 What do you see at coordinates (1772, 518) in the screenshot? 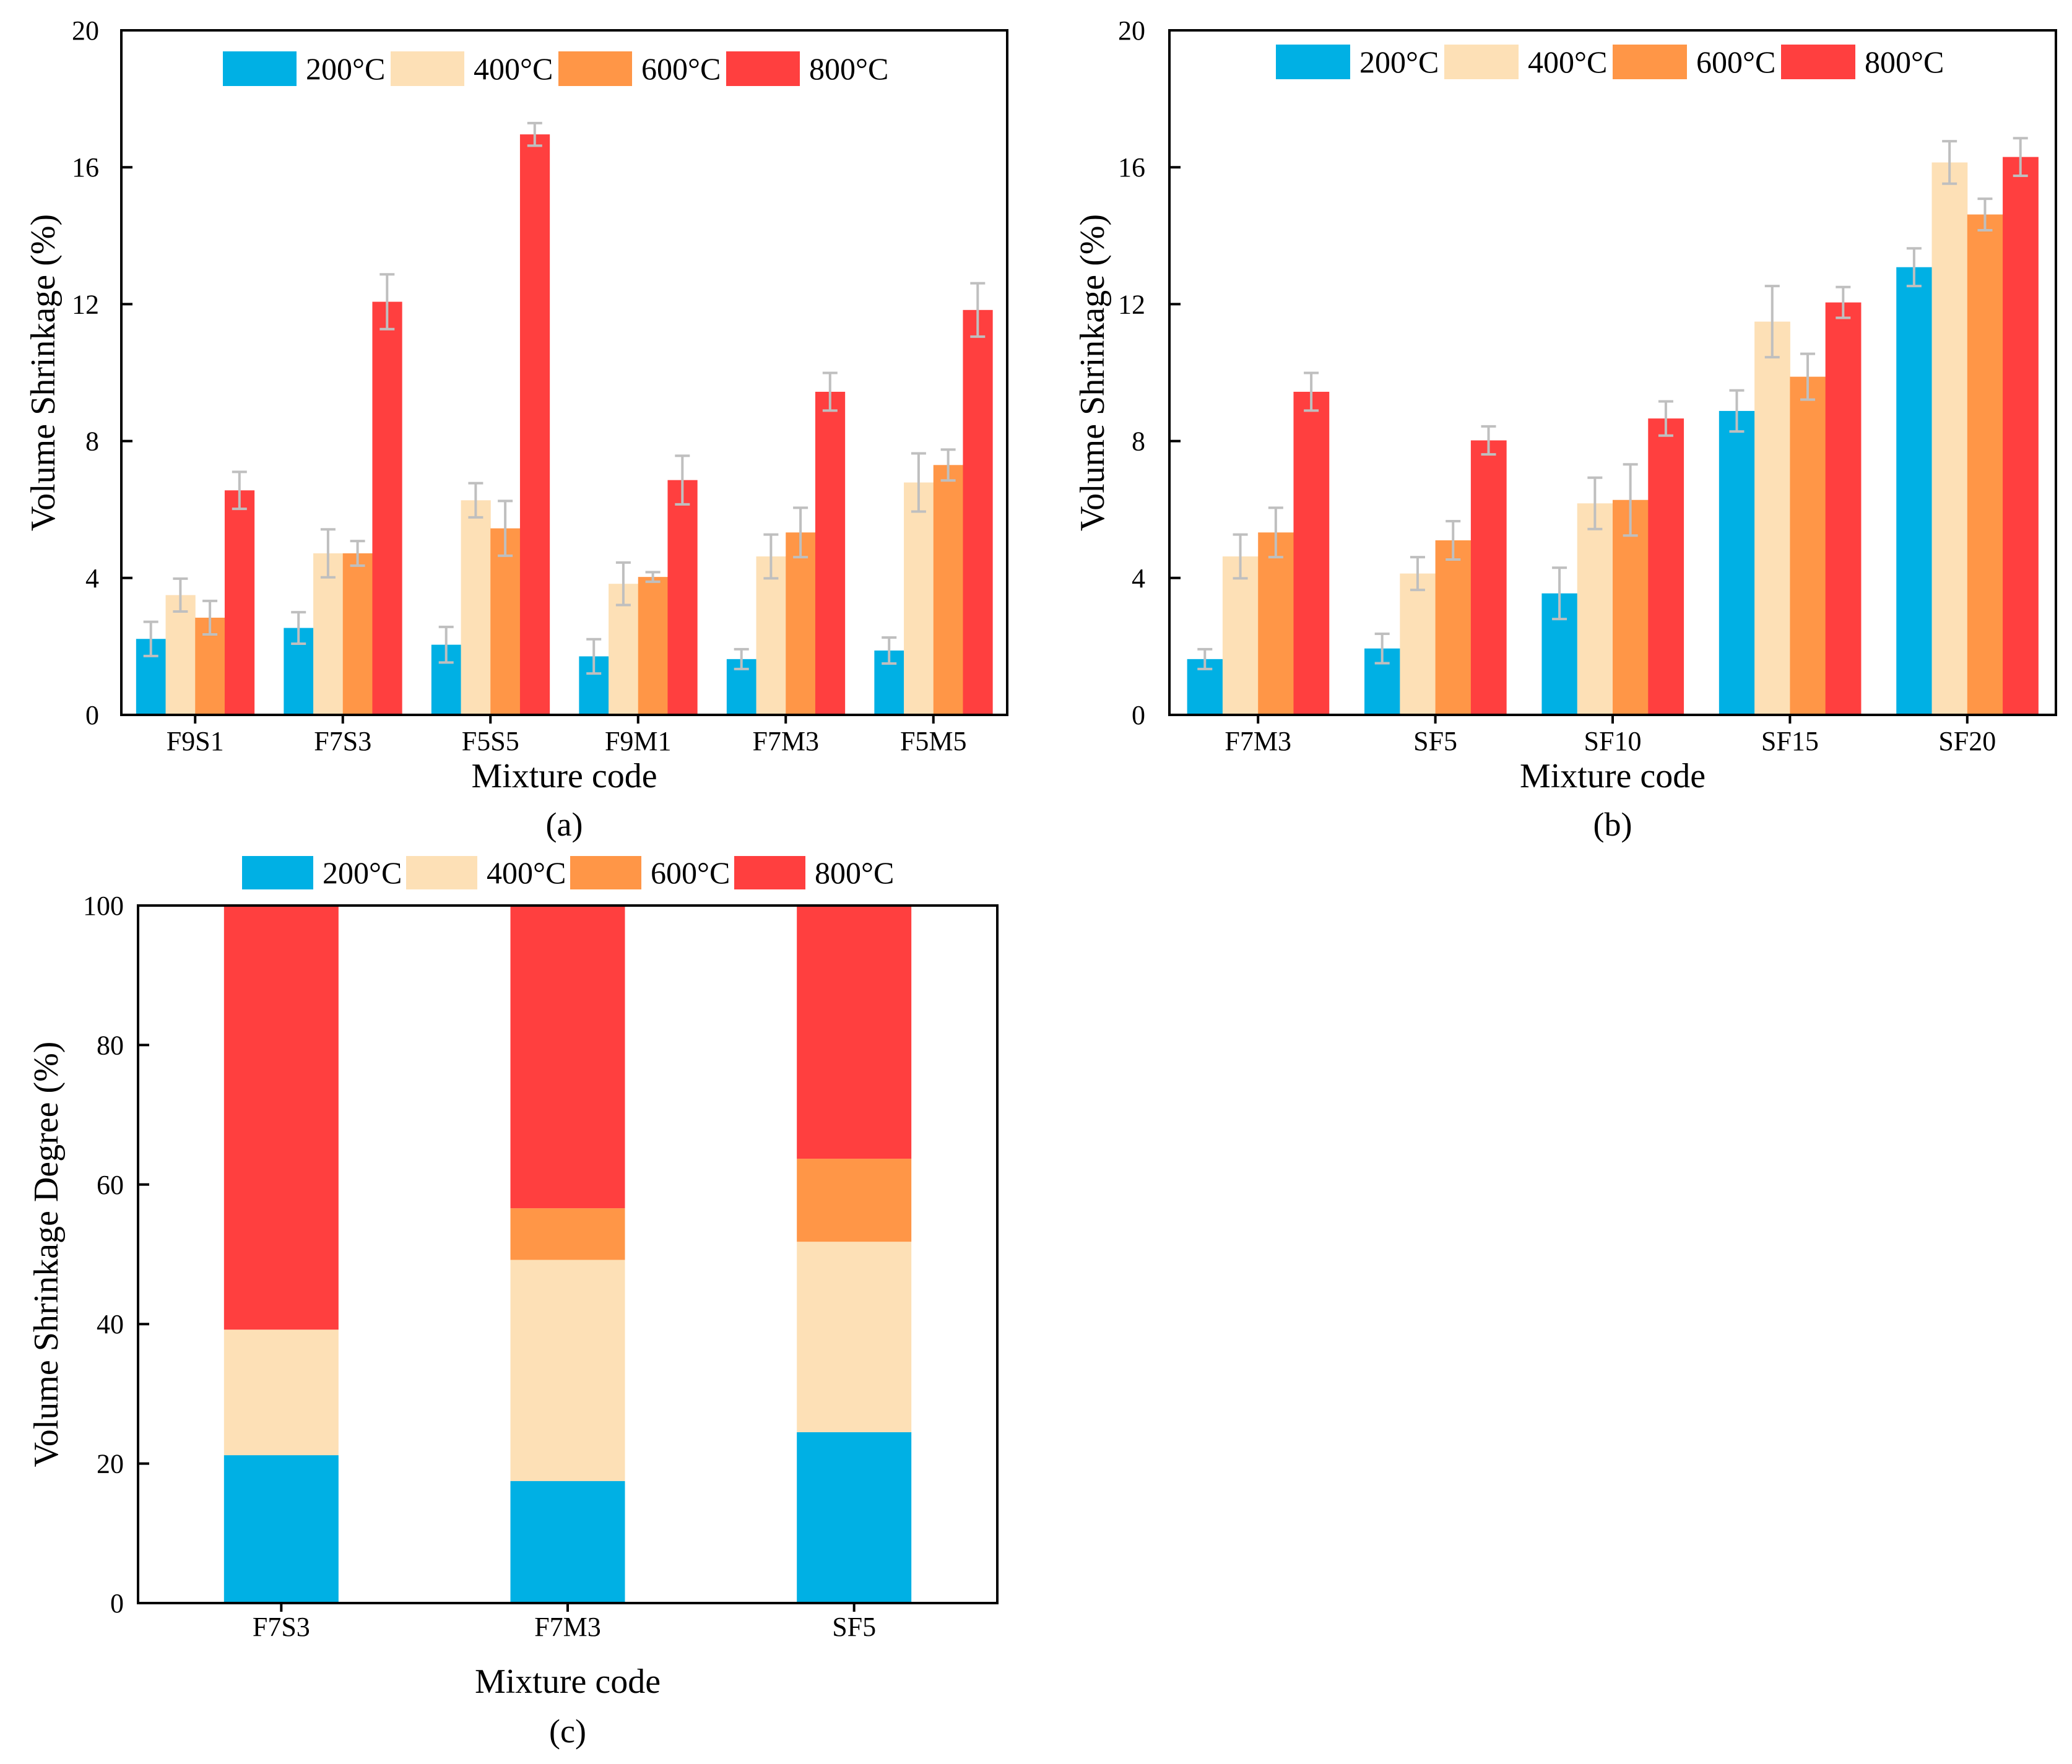
I see `bar-400-SF15` at bounding box center [1772, 518].